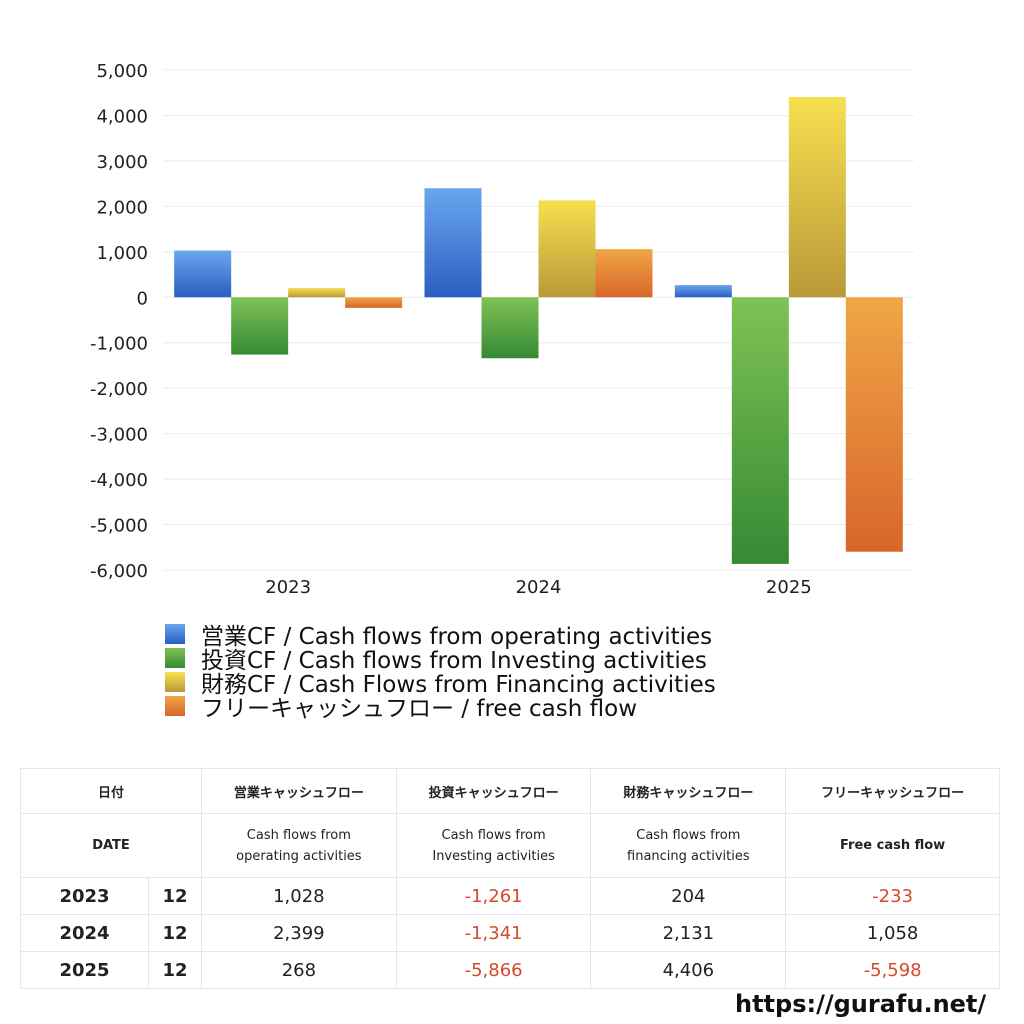  Describe the element at coordinates (317, 293) in the screenshot. I see `bar-financing-2023` at that location.